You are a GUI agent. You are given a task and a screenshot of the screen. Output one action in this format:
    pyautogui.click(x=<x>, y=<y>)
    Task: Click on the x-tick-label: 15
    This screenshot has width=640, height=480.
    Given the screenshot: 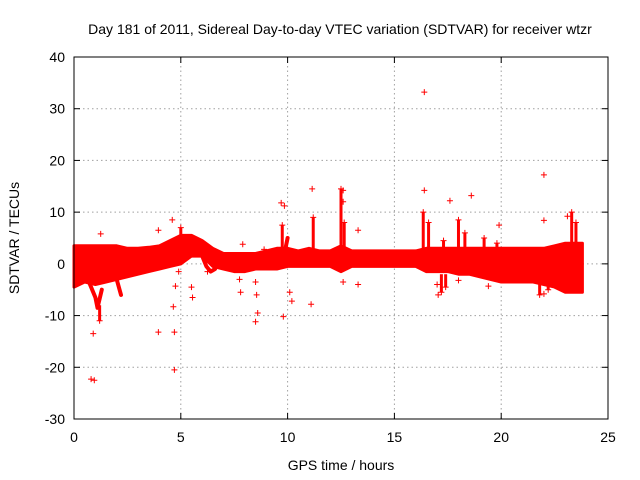 What is the action you would take?
    pyautogui.click(x=395, y=437)
    